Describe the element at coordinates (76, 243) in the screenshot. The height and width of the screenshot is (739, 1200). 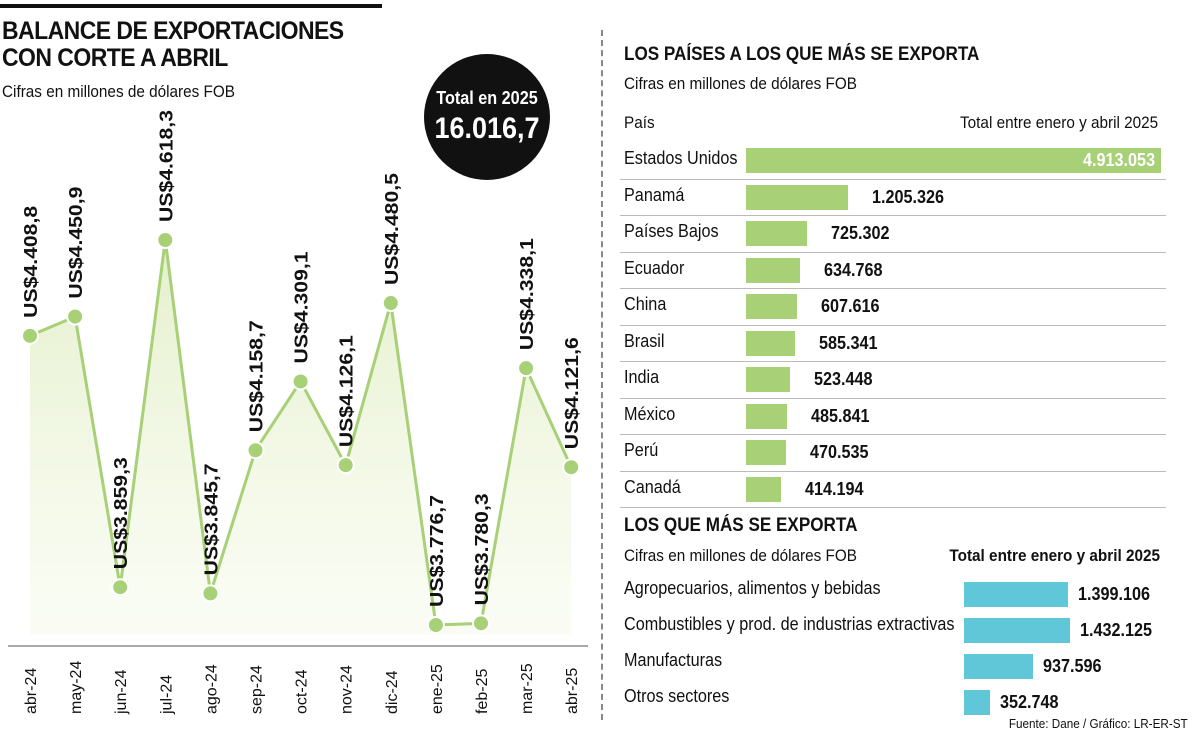
I see `data-label-may-24: US$4.450,9` at that location.